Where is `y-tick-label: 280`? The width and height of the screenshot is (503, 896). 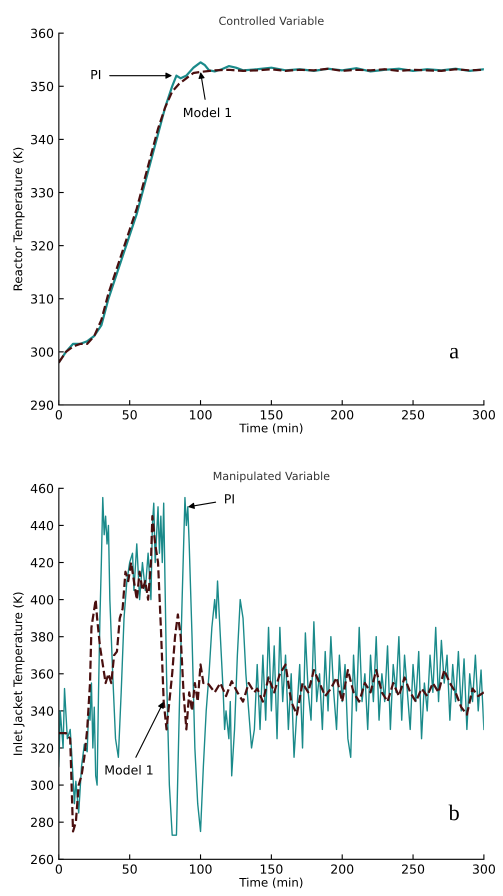 y-tick-label: 280 is located at coordinates (42, 823).